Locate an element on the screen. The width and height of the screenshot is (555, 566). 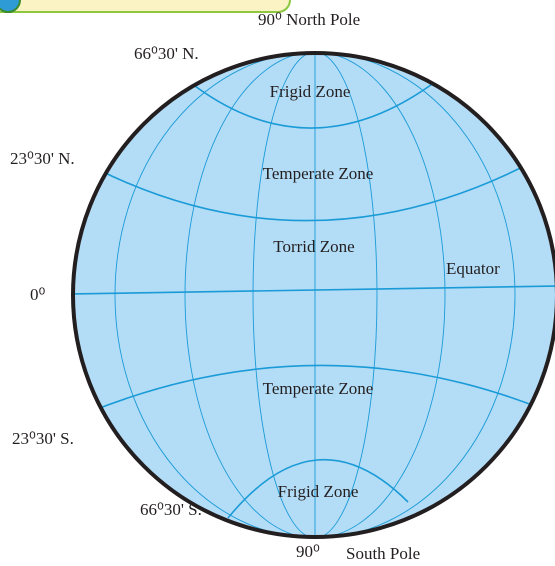
label: Equator is located at coordinates (473, 268).